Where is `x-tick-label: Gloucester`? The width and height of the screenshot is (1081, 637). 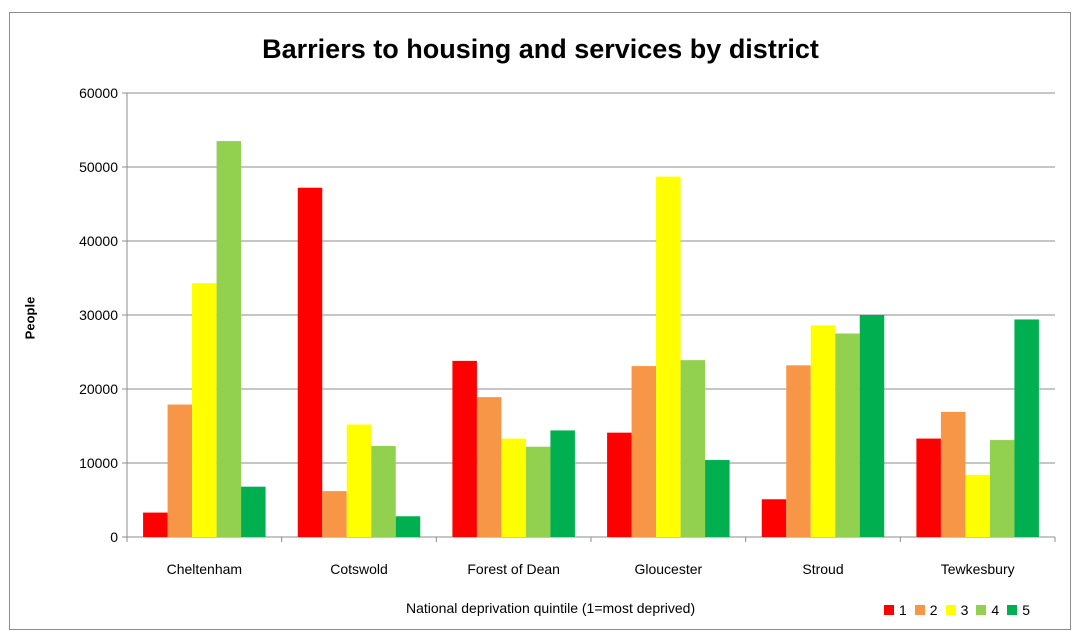
x-tick-label: Gloucester is located at coordinates (668, 569).